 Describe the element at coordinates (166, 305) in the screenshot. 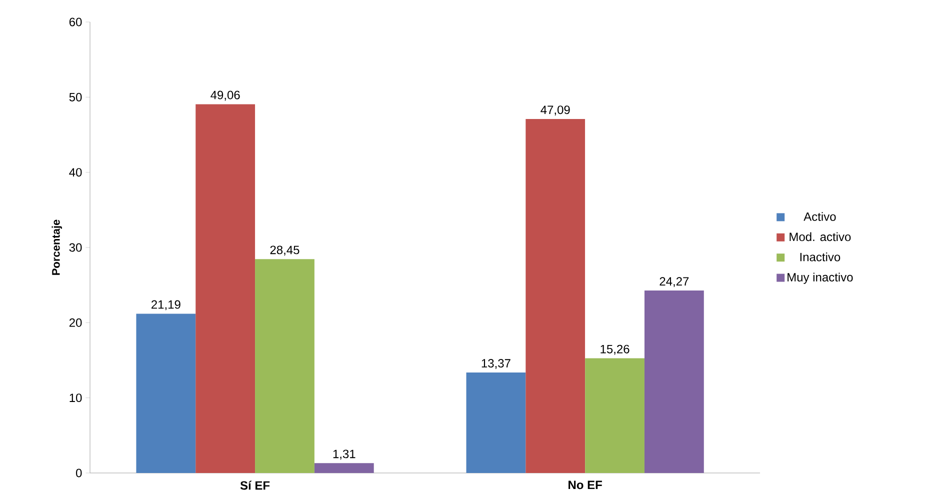

I see `data-label: 21,19` at that location.